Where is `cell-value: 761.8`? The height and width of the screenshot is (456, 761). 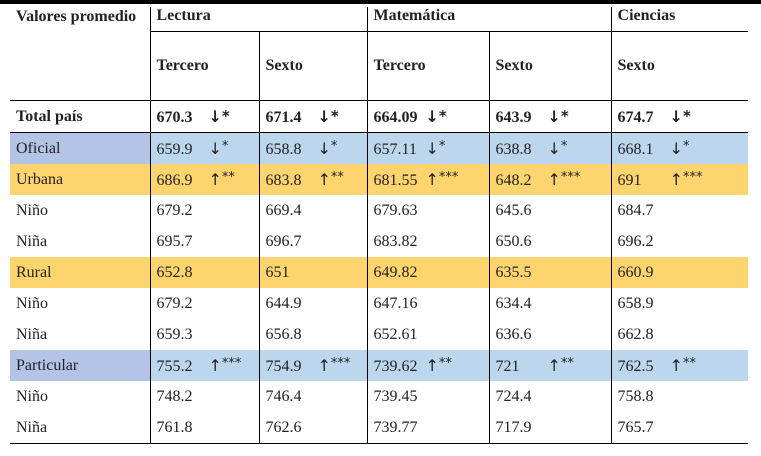 cell-value: 761.8 is located at coordinates (174, 427).